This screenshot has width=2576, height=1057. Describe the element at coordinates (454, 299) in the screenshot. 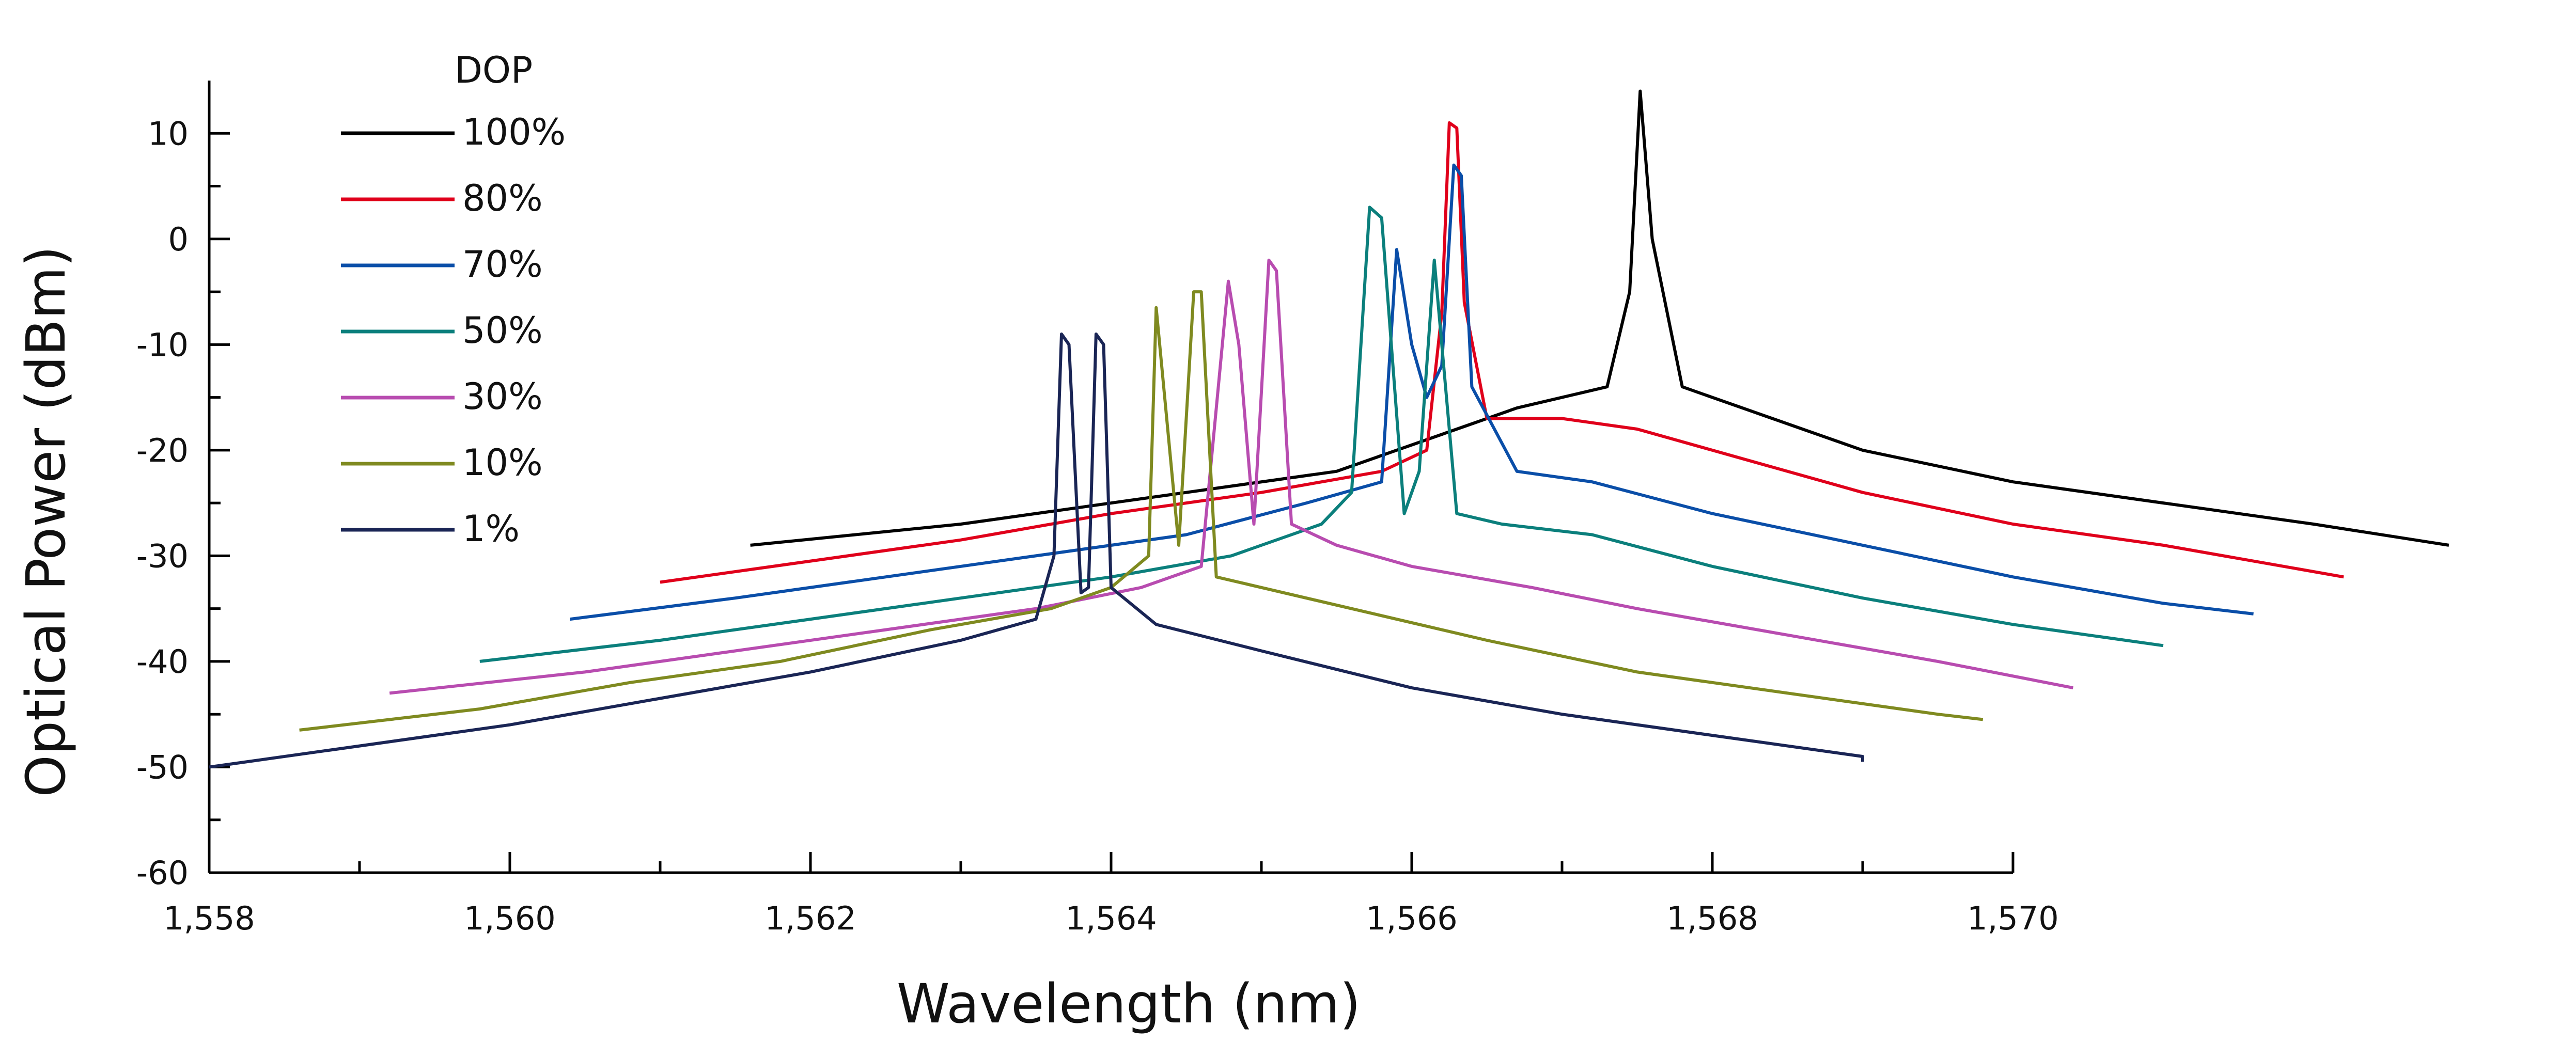

I see `legend: DOP 100% 80% 70% 50% 30% 10% 1%` at that location.